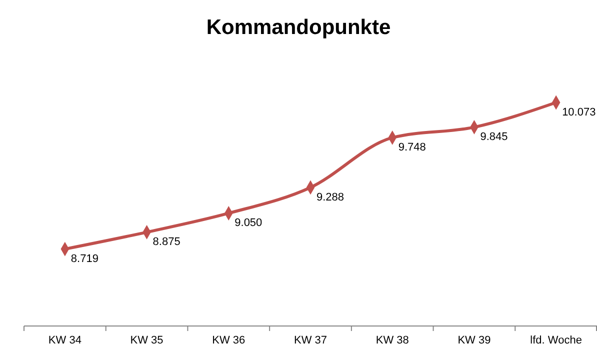  What do you see at coordinates (229, 340) in the screenshot?
I see `x-tick-label: KW 36` at bounding box center [229, 340].